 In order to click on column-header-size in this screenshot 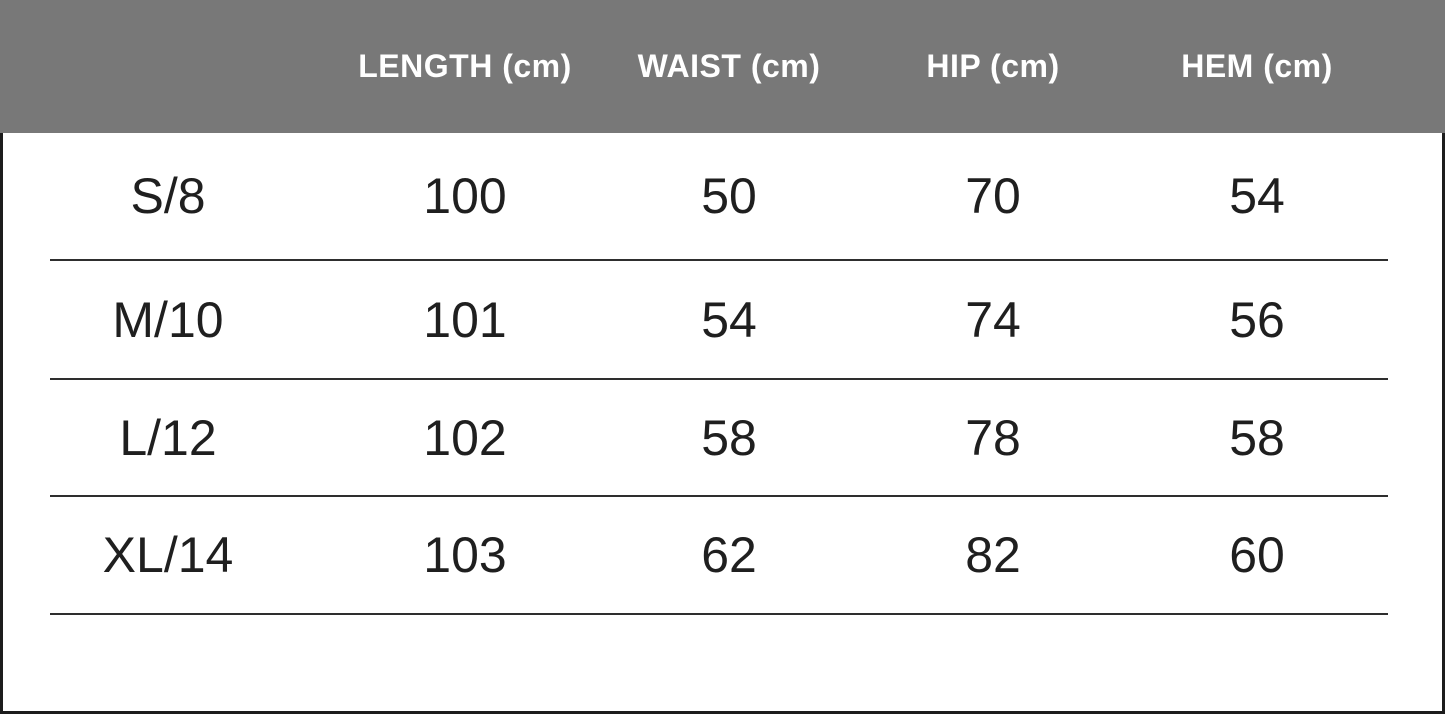, I will do `click(166, 66)`.